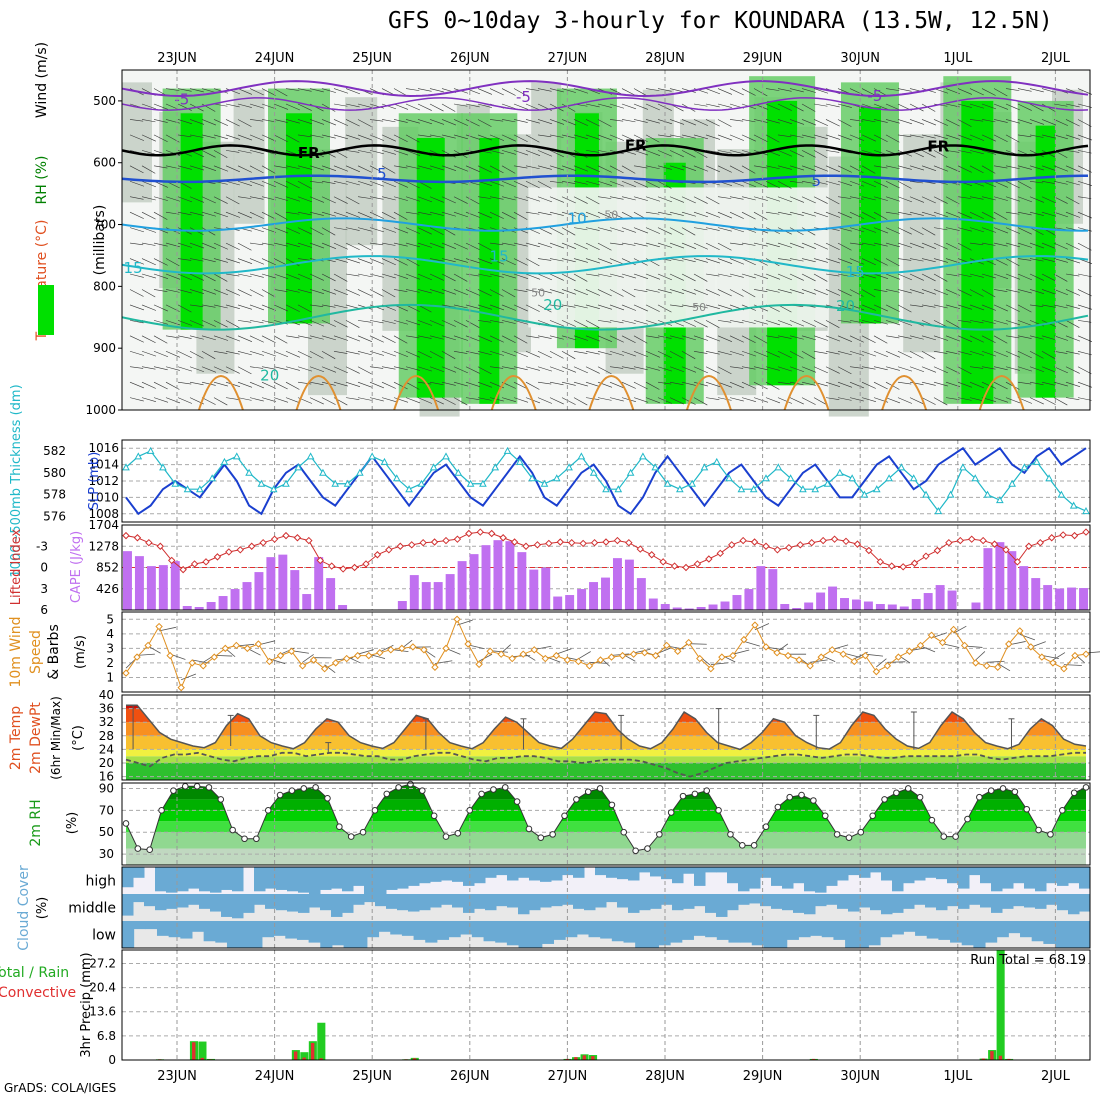 The height and width of the screenshot is (1100, 1100). I want to click on cape-bar, so click(773, 589).